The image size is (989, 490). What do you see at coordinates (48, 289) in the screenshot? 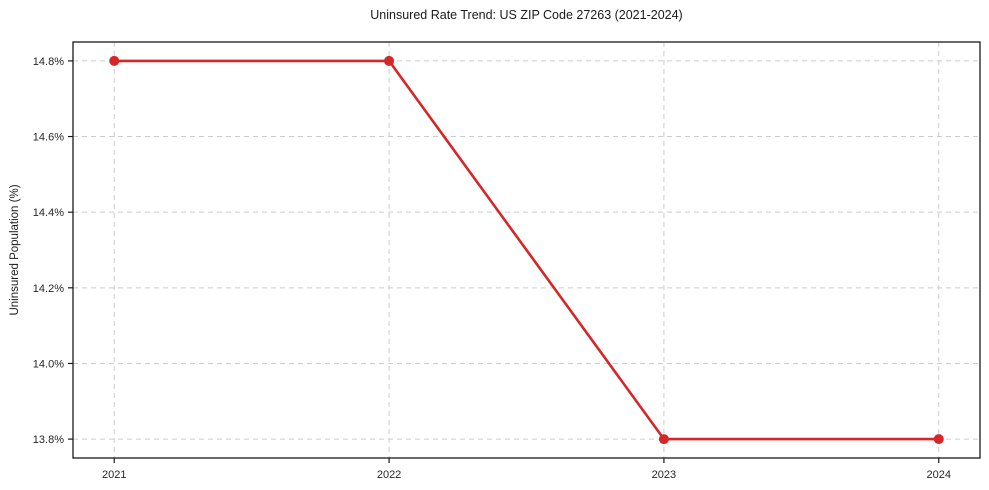
I see `y-tick-label: 14.2%` at bounding box center [48, 289].